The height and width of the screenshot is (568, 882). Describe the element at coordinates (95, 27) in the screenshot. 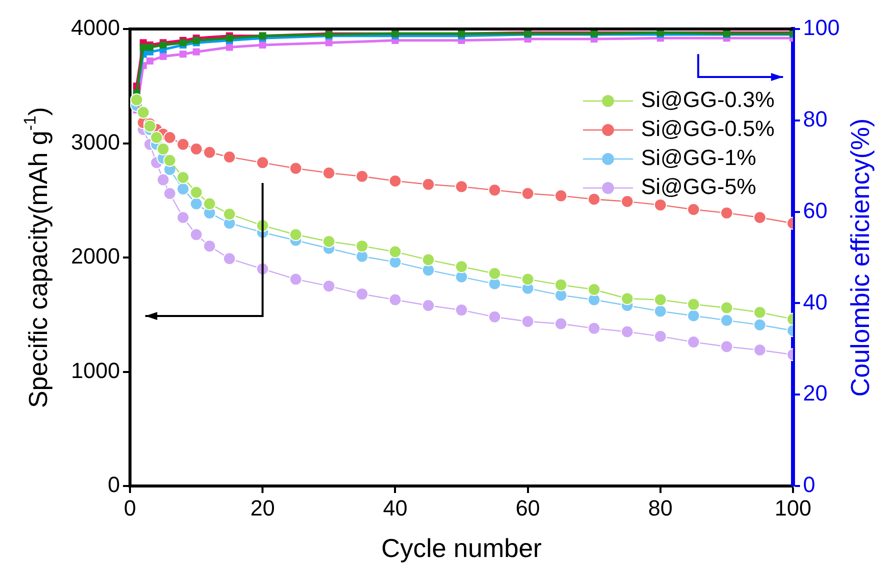

I see `y-tick-label: 4000` at that location.